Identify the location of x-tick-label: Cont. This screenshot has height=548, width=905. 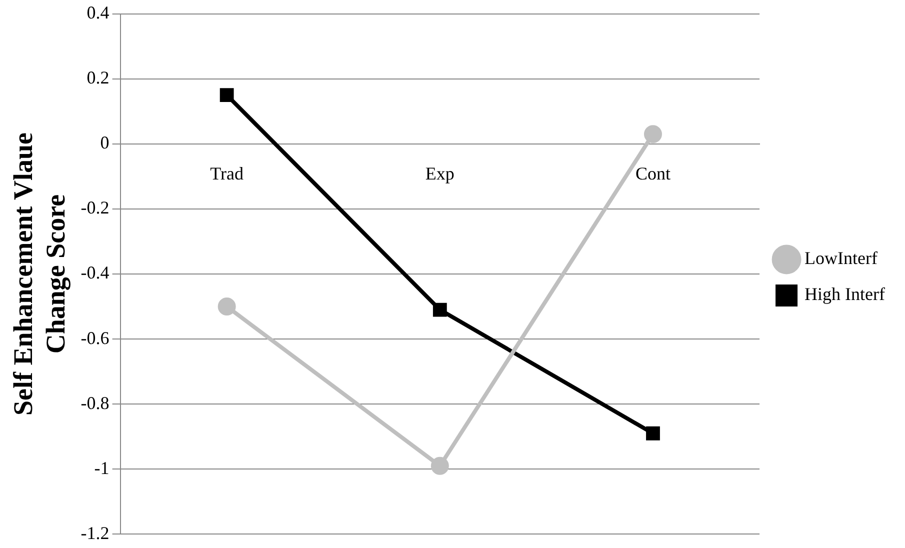
(652, 173).